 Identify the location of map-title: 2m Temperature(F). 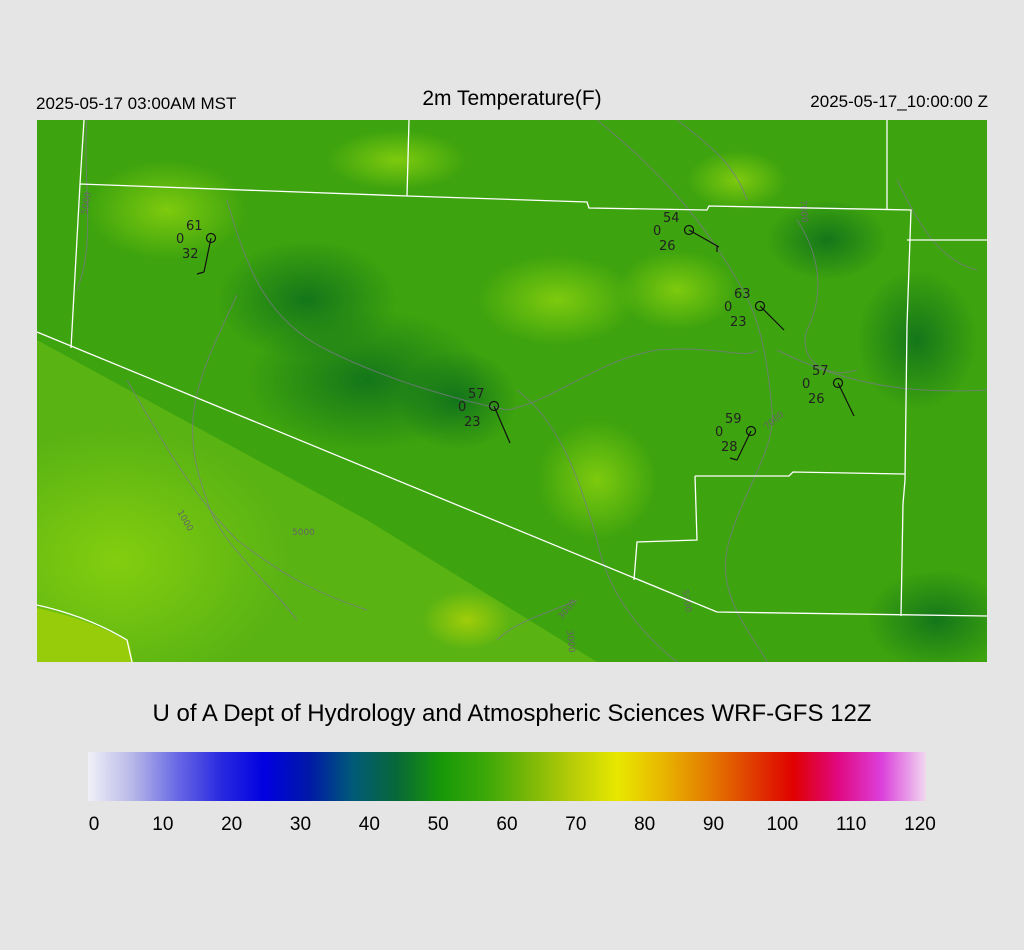
(512, 98).